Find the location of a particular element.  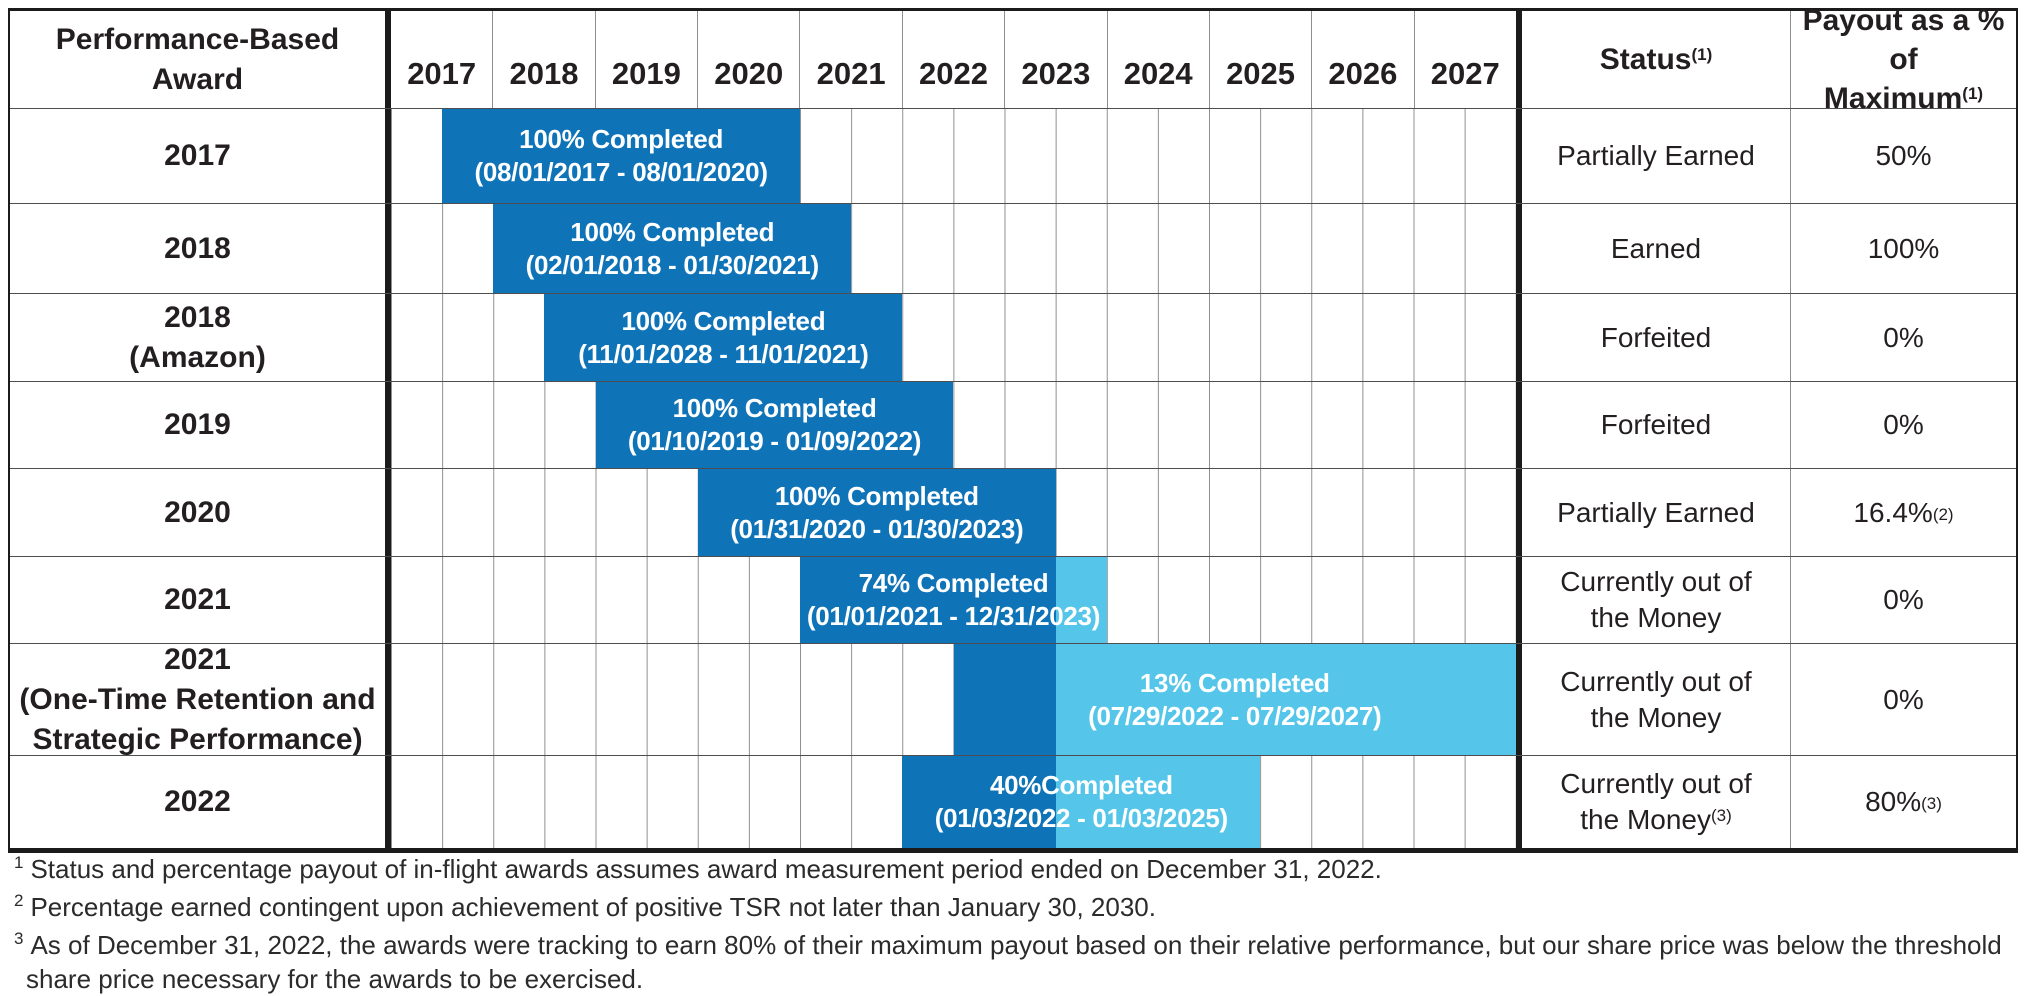

gantt-bar: 100% Completed (01/31/2020 - 01/30/2023) is located at coordinates (876, 512).